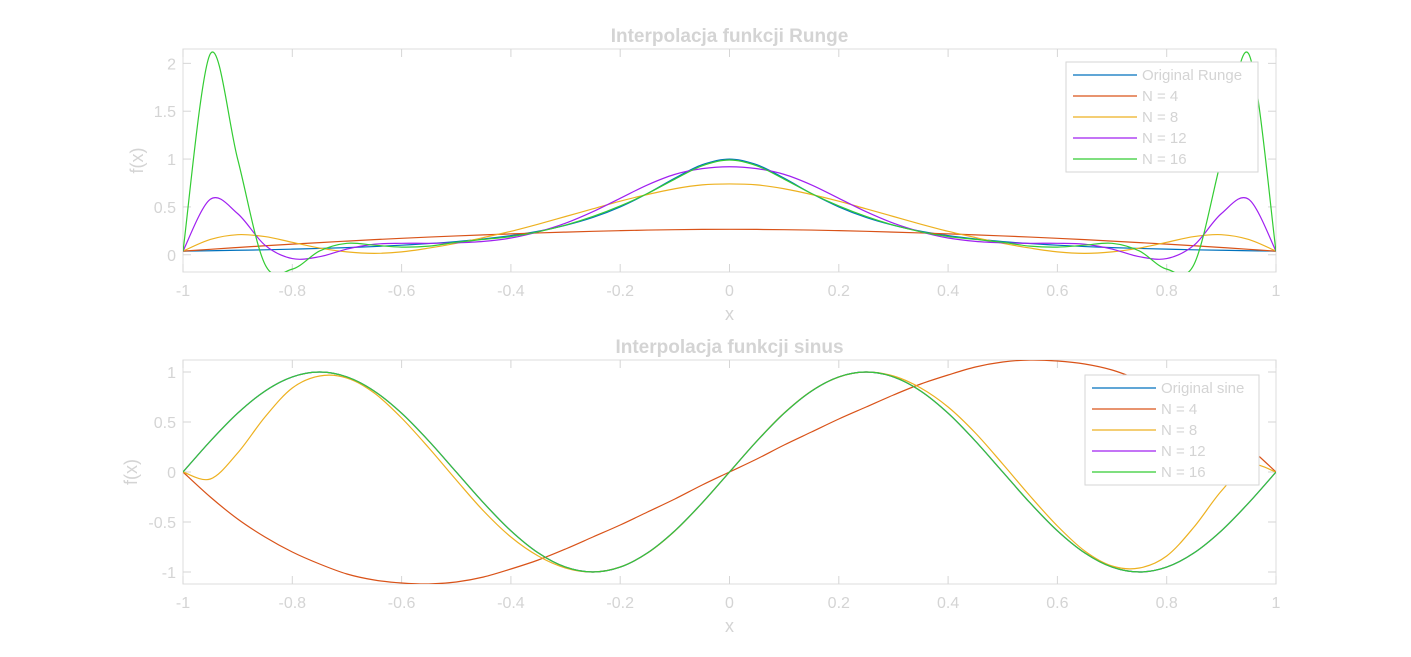 This screenshot has height=657, width=1411. What do you see at coordinates (171, 64) in the screenshot?
I see `y-tick-label: 2` at bounding box center [171, 64].